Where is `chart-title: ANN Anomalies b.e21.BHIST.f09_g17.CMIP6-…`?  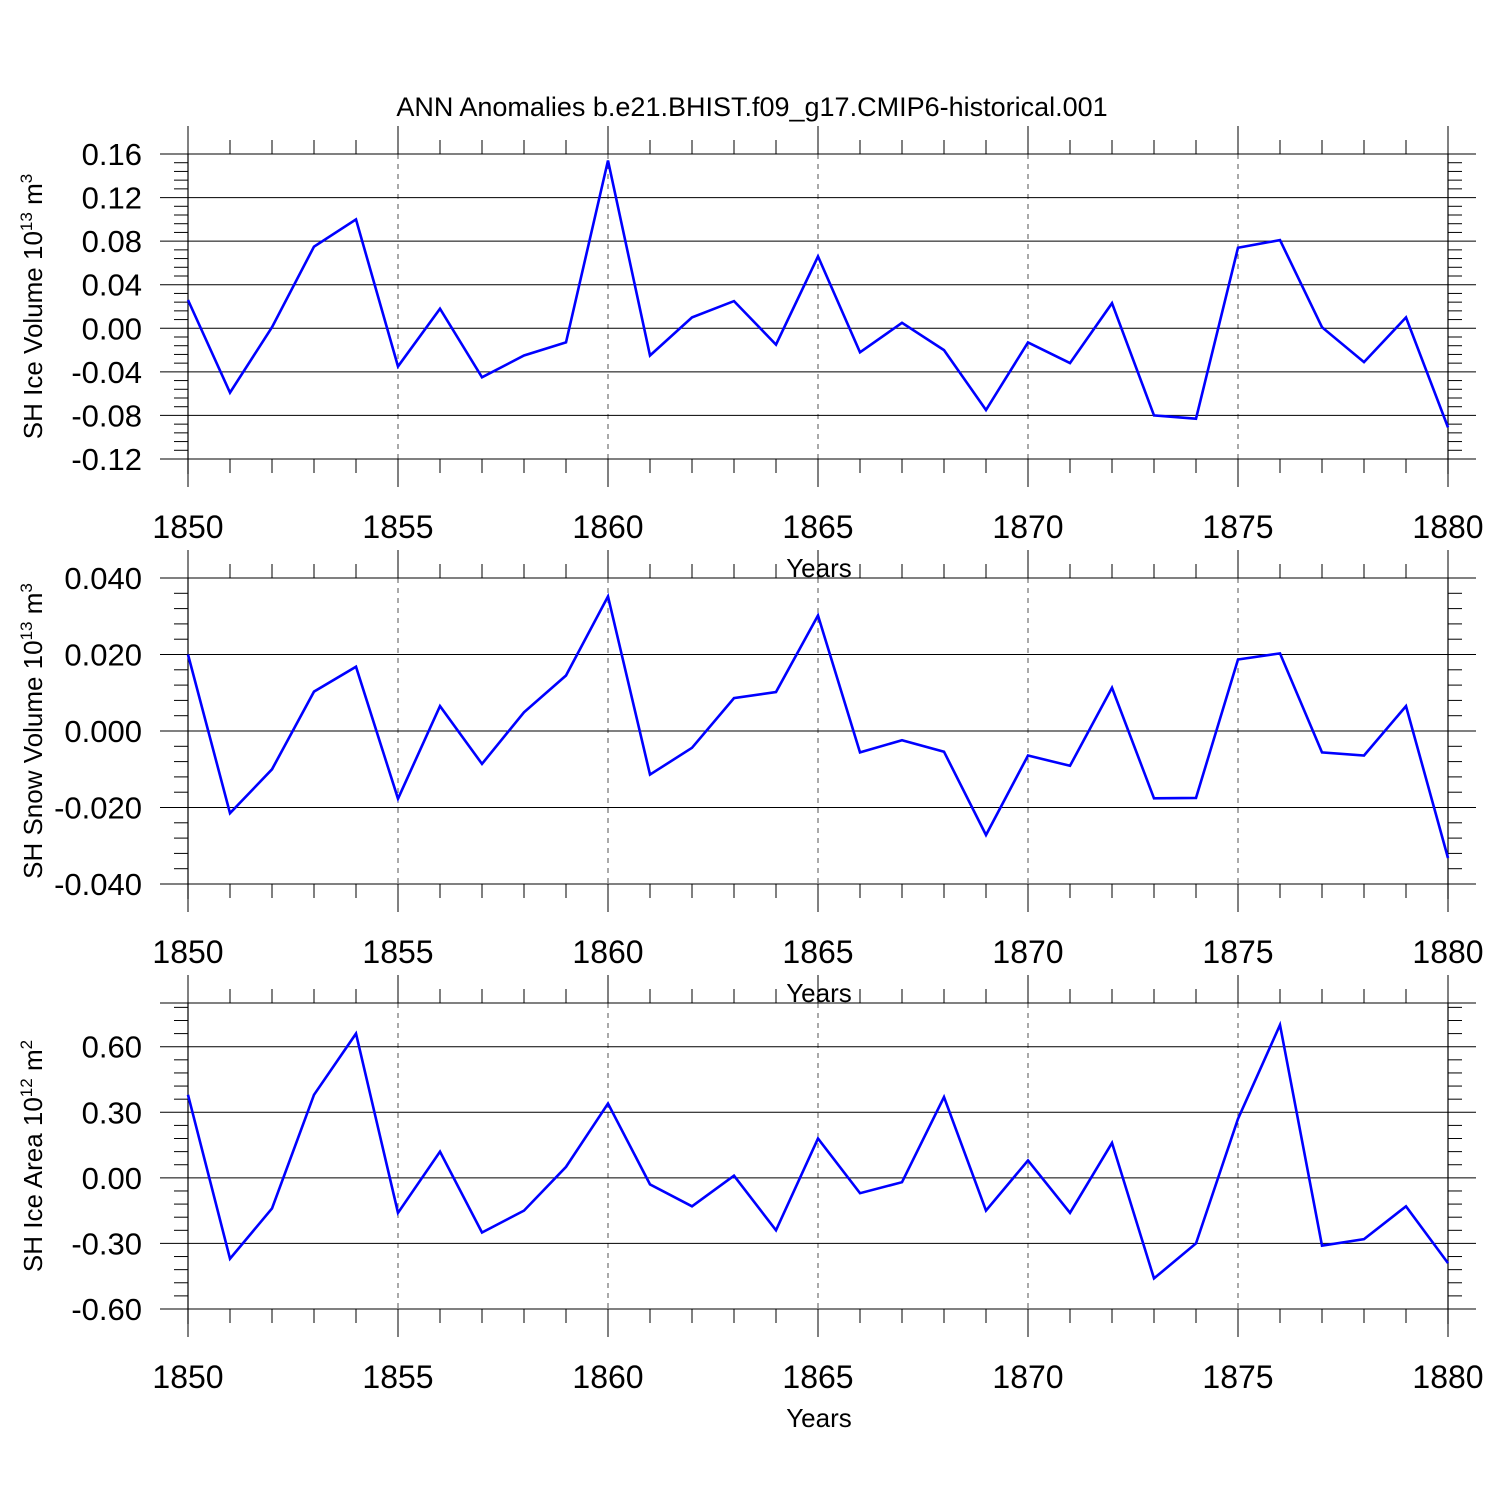
chart-title: ANN Anomalies b.e21.BHIST.f09_g17.CMIP6-… is located at coordinates (751, 107).